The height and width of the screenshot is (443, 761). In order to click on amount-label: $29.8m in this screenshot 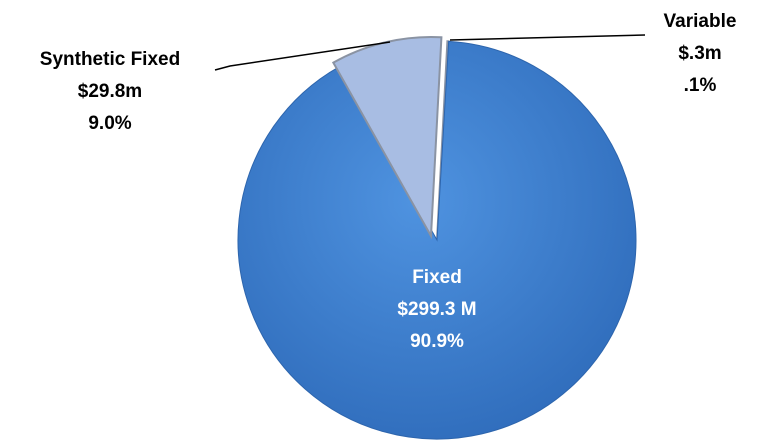, I will do `click(110, 91)`.